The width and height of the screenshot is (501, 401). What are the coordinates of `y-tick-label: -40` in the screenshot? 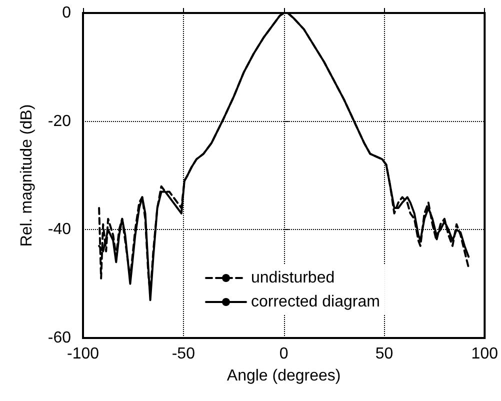 It's located at (60, 229).